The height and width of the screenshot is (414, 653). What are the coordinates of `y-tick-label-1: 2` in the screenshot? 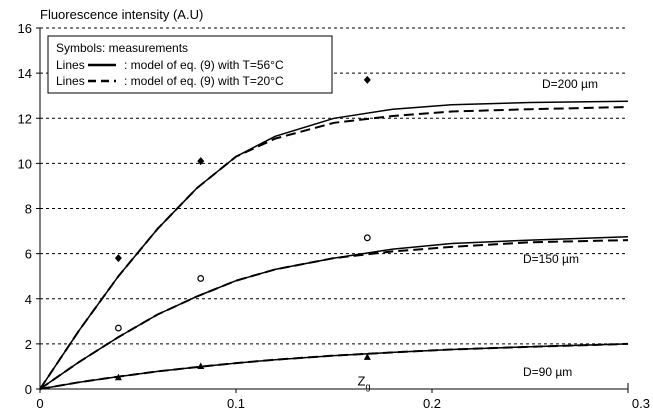 It's located at (28, 344).